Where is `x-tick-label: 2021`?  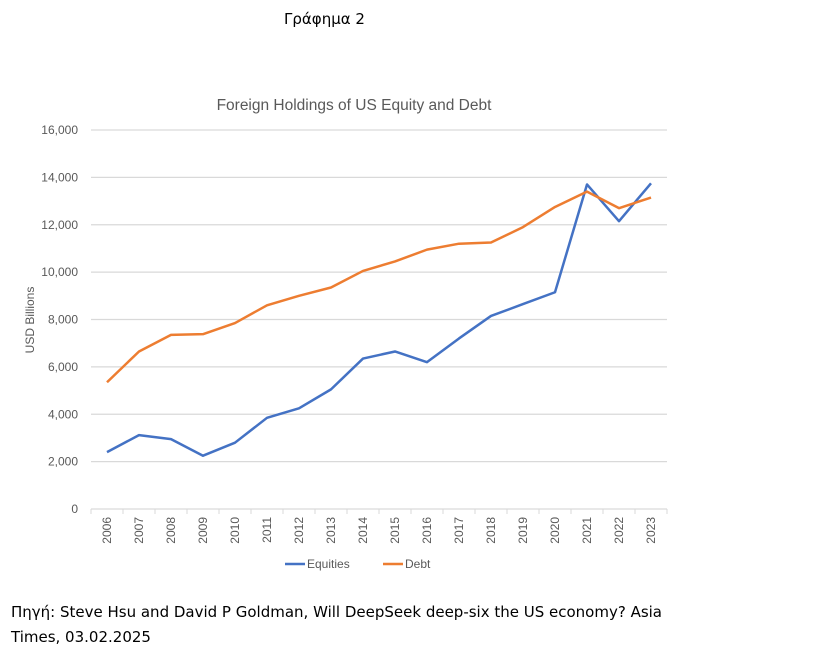 x-tick-label: 2021 is located at coordinates (587, 530).